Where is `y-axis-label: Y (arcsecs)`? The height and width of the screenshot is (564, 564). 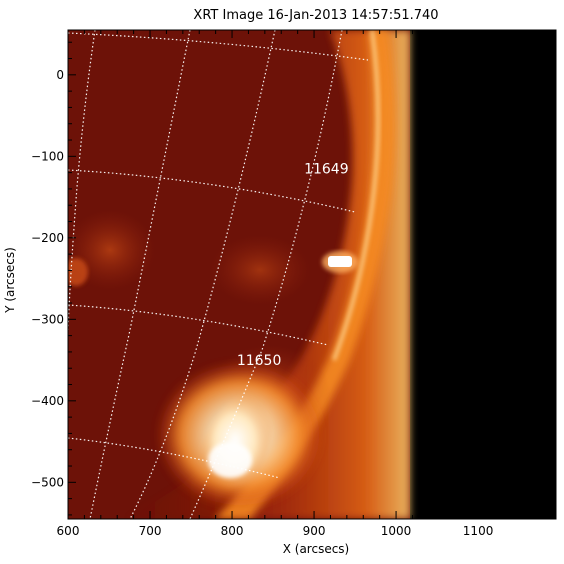 y-axis-label: Y (arcsecs) is located at coordinates (10, 280).